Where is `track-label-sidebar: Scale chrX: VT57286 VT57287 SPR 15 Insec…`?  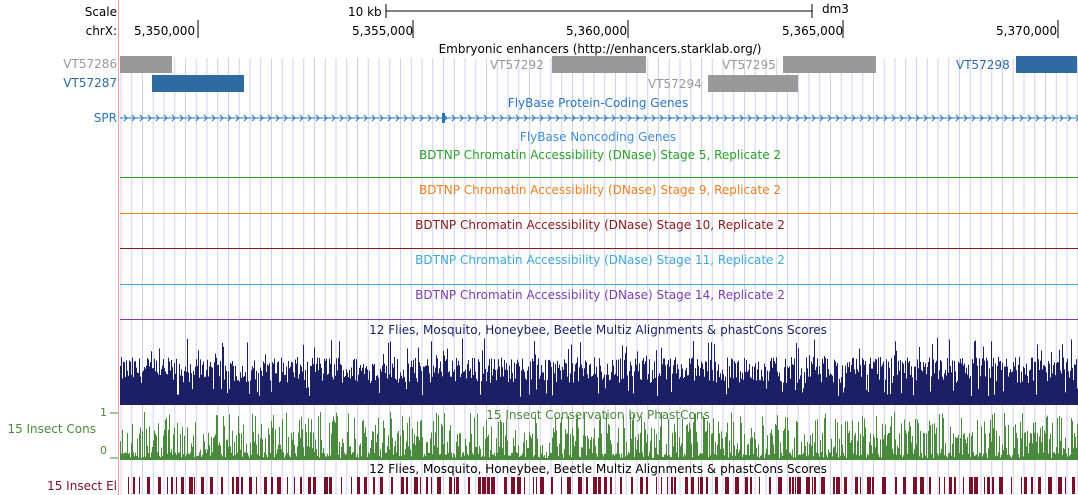 track-label-sidebar: Scale chrX: VT57286 VT57287 SPR 15 Insec… is located at coordinates (59, 247).